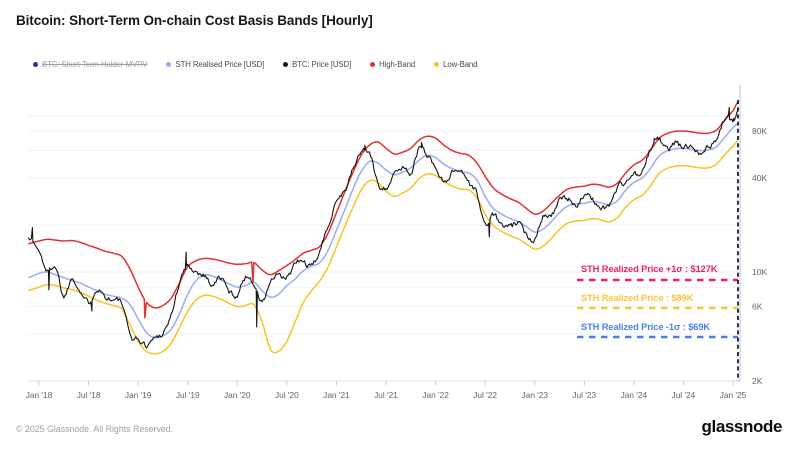 This screenshot has width=800, height=451. What do you see at coordinates (733, 395) in the screenshot?
I see `x-tick-label: Jan '25` at bounding box center [733, 395].